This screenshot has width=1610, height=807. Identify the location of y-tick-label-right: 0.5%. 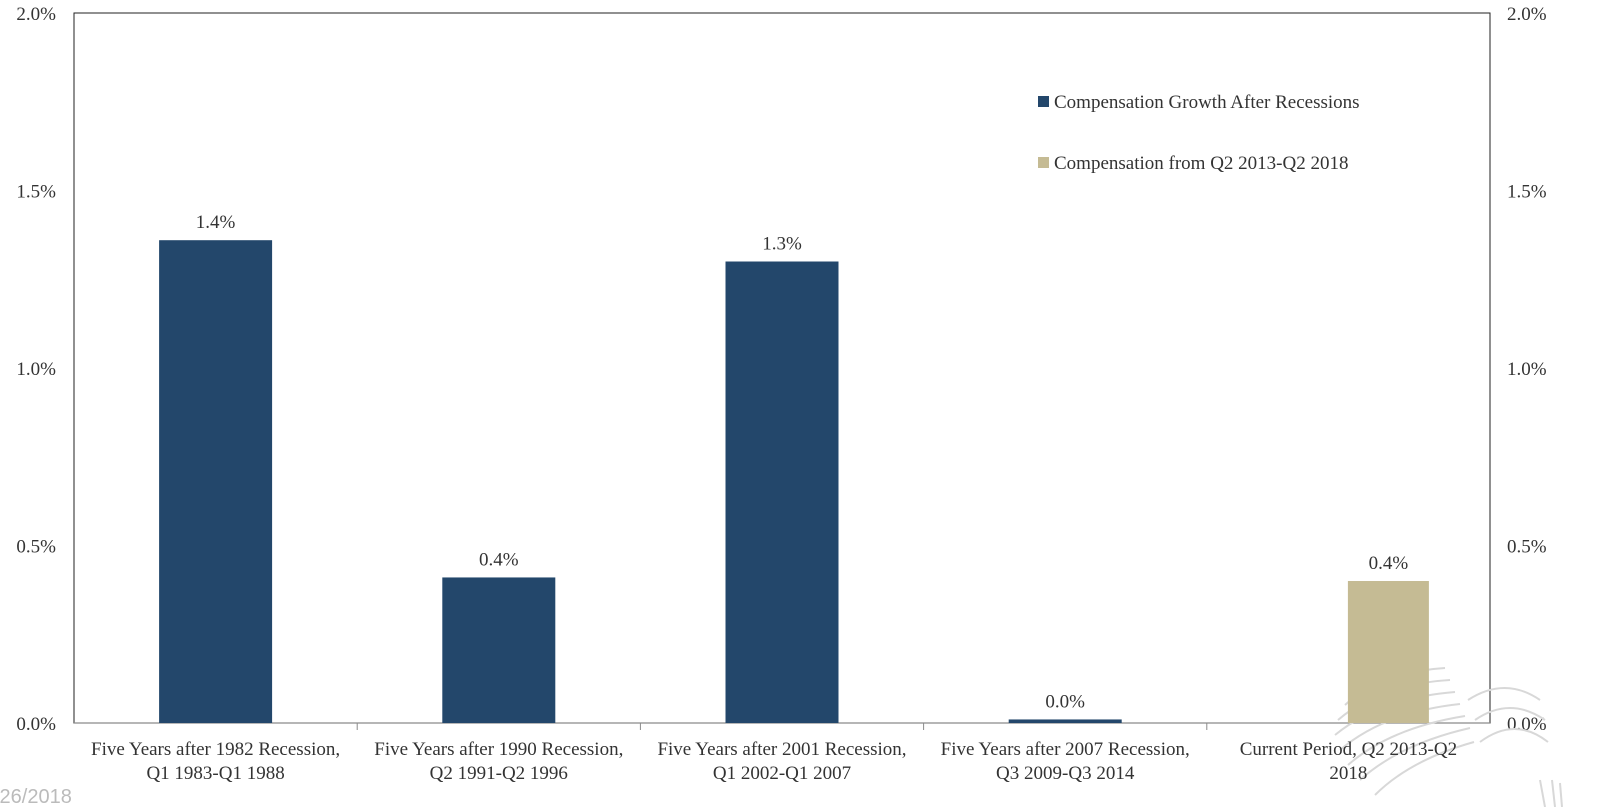
(1527, 547).